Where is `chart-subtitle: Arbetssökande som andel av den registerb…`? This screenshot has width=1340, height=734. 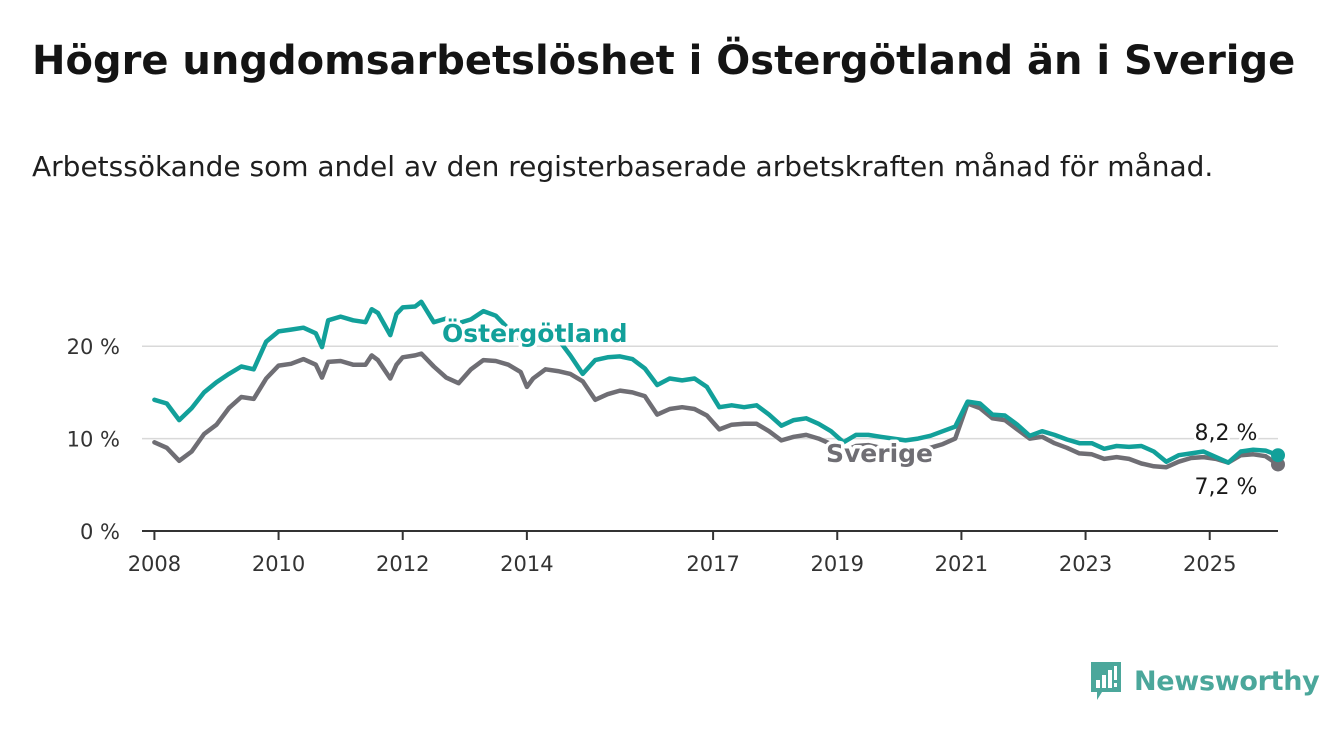
chart-subtitle: Arbetssökande som andel av den registerb… is located at coordinates (623, 166).